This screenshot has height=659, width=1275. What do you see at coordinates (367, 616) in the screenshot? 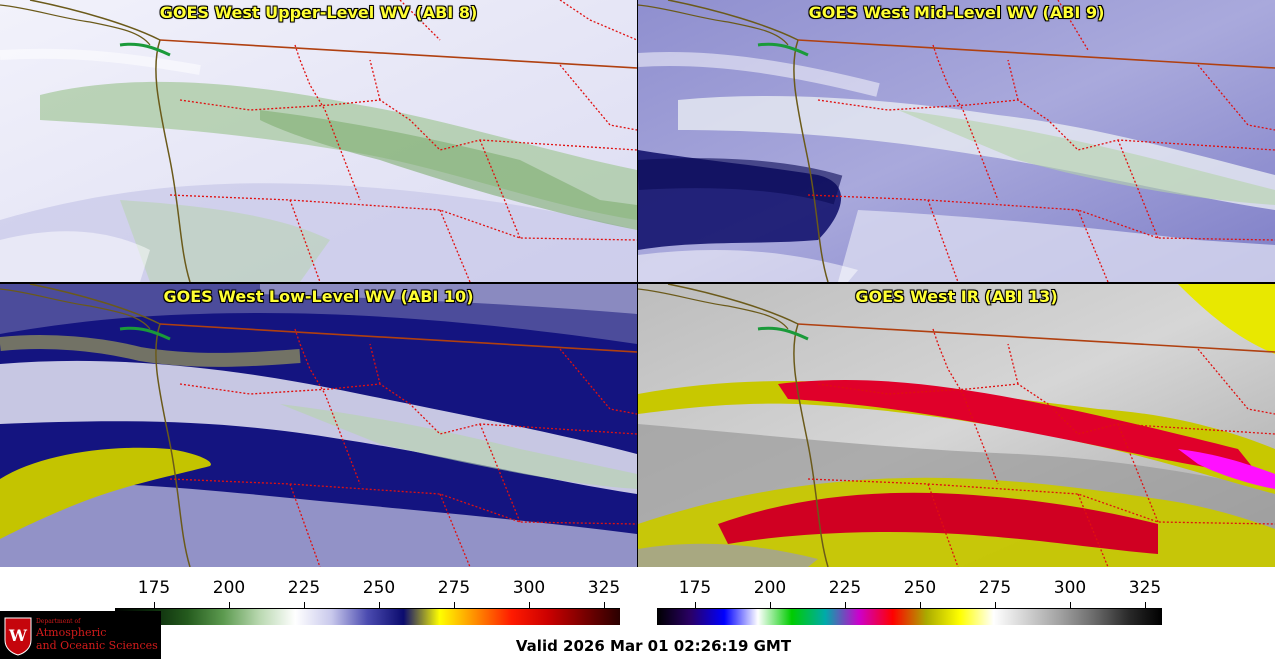
I see `wv-colorbar` at bounding box center [367, 616].